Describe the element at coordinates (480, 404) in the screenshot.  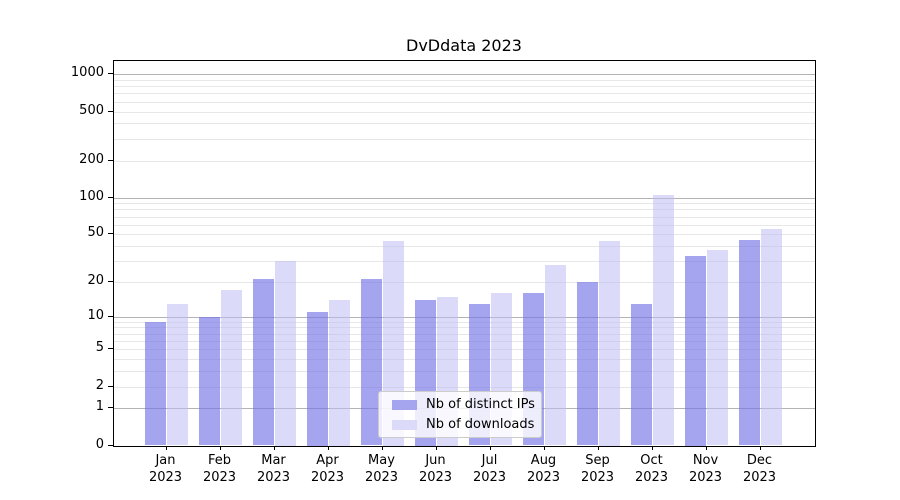
I see `legend-label-distinct-ips: Nb of distinct IPs` at that location.